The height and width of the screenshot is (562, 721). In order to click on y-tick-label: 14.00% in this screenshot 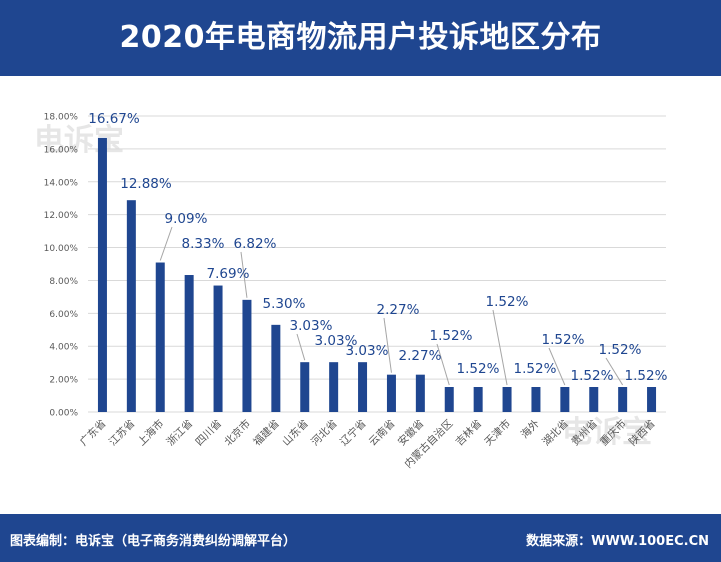, I will do `click(61, 183)`.